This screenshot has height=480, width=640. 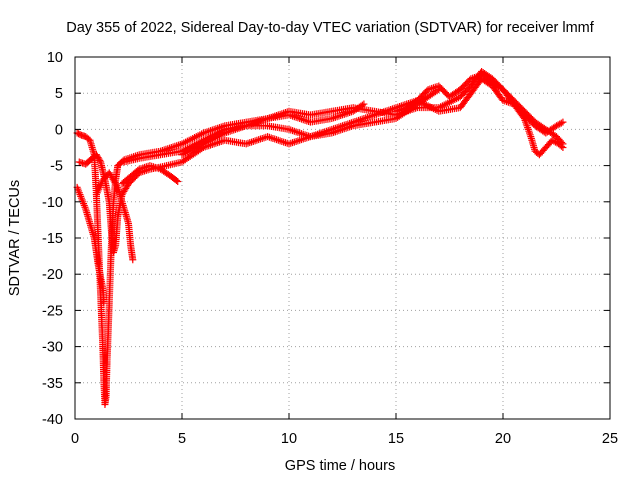 I want to click on y-axis-label: SDTVAR / TECUs, so click(x=15, y=238).